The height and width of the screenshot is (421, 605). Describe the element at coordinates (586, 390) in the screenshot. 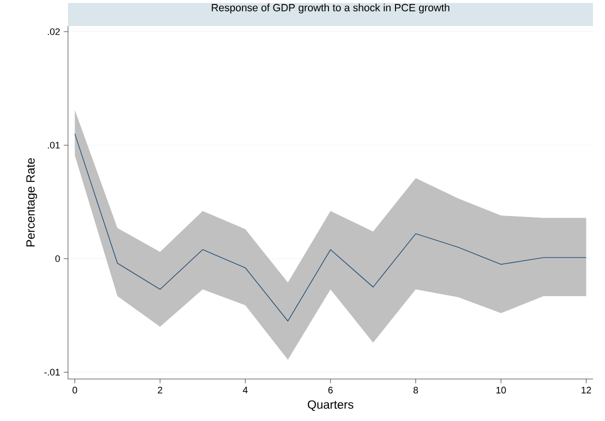

I see `x-tick-label: 12` at that location.